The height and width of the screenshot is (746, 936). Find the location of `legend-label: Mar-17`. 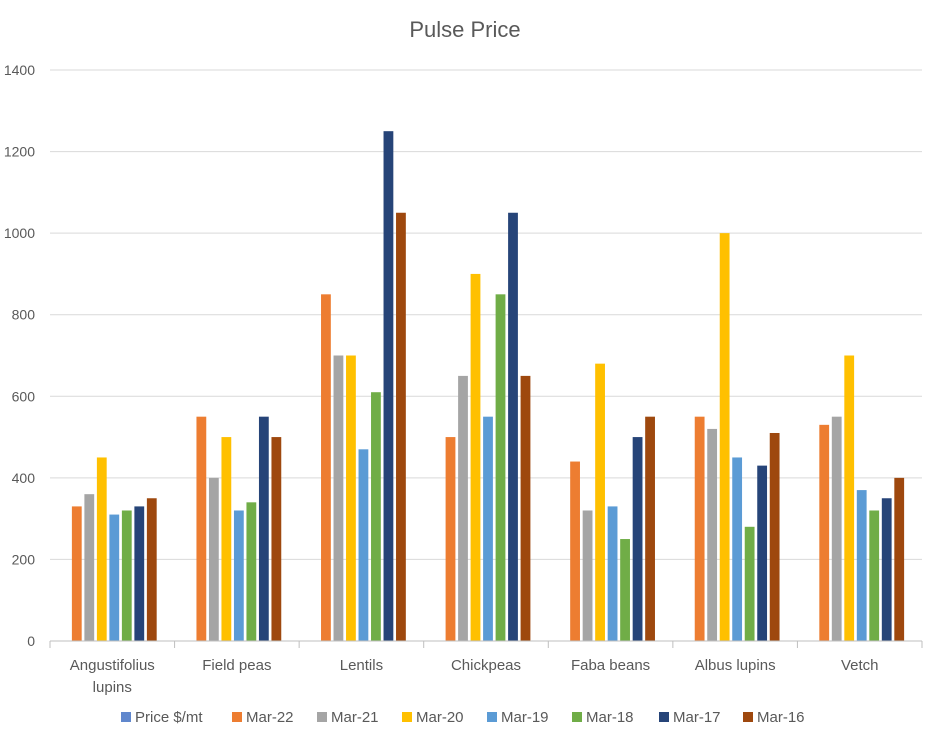

legend-label: Mar-17 is located at coordinates (697, 717).